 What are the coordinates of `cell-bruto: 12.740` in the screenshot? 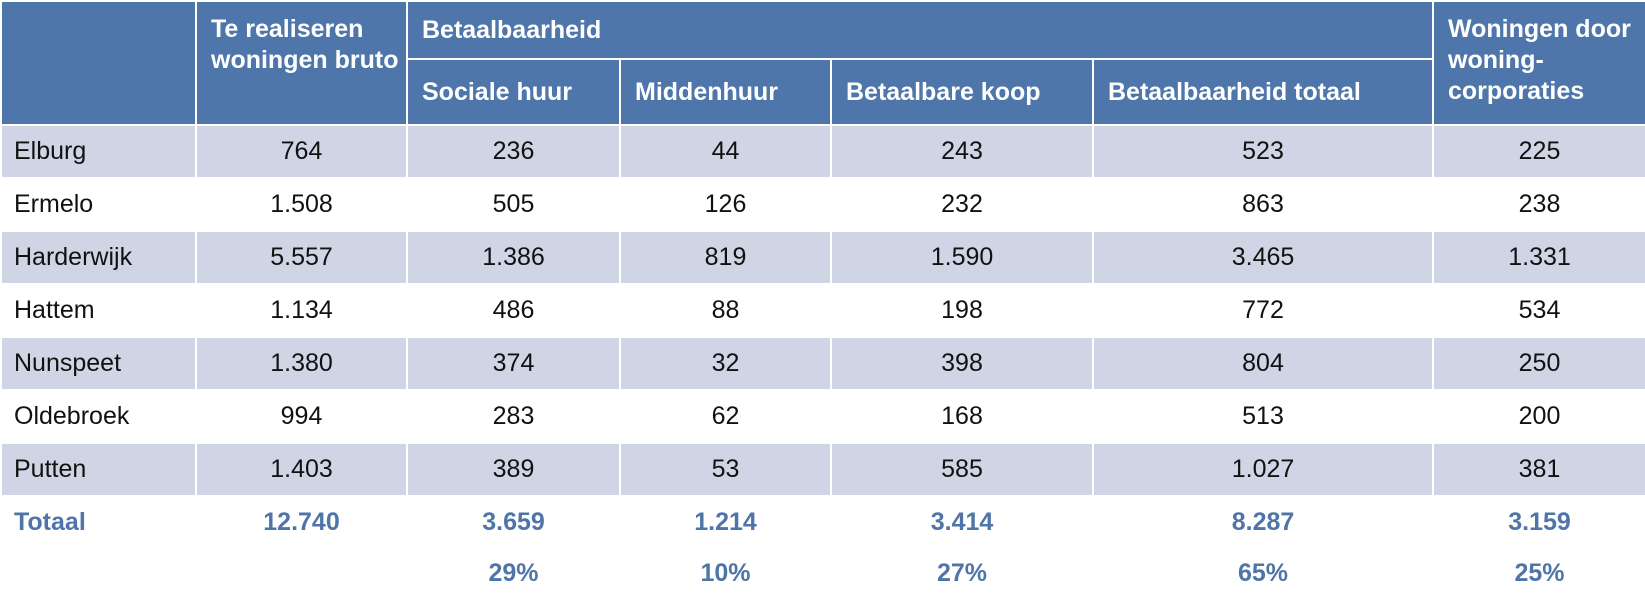 It's located at (301, 522).